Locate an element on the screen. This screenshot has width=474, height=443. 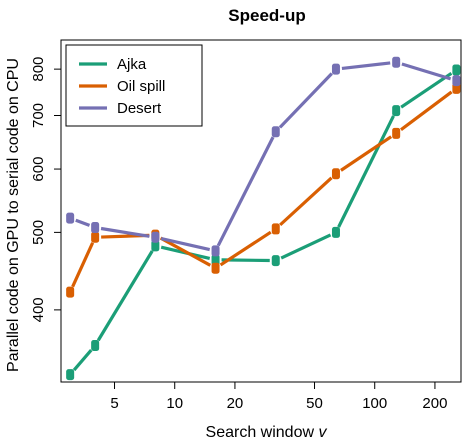
y-tick-label: 700 is located at coordinates (38, 115).